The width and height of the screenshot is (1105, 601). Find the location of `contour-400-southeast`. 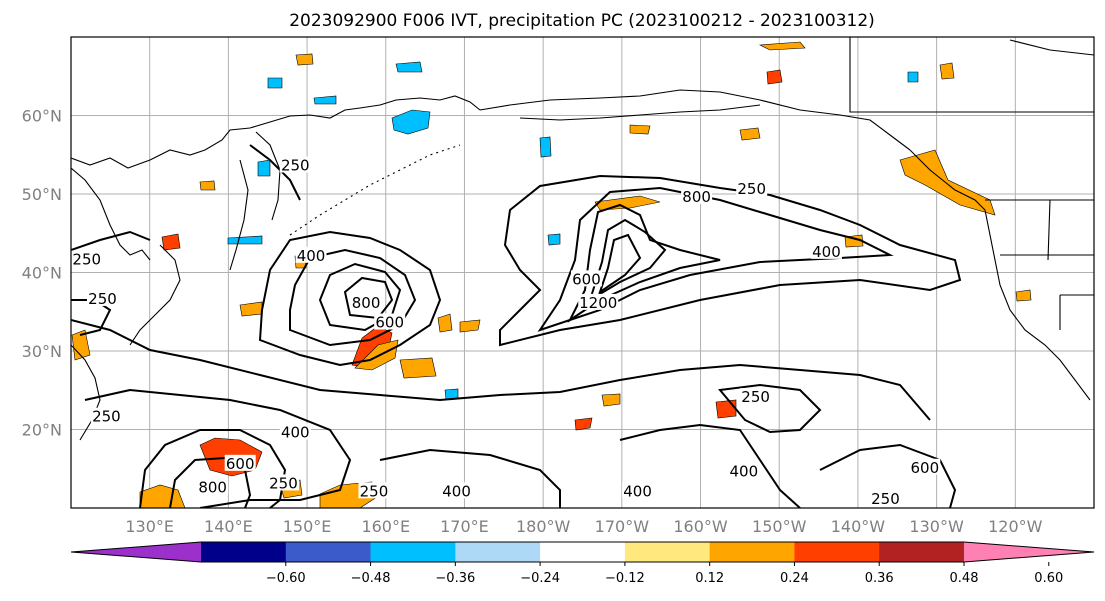

contour-400-southeast is located at coordinates (710, 465).